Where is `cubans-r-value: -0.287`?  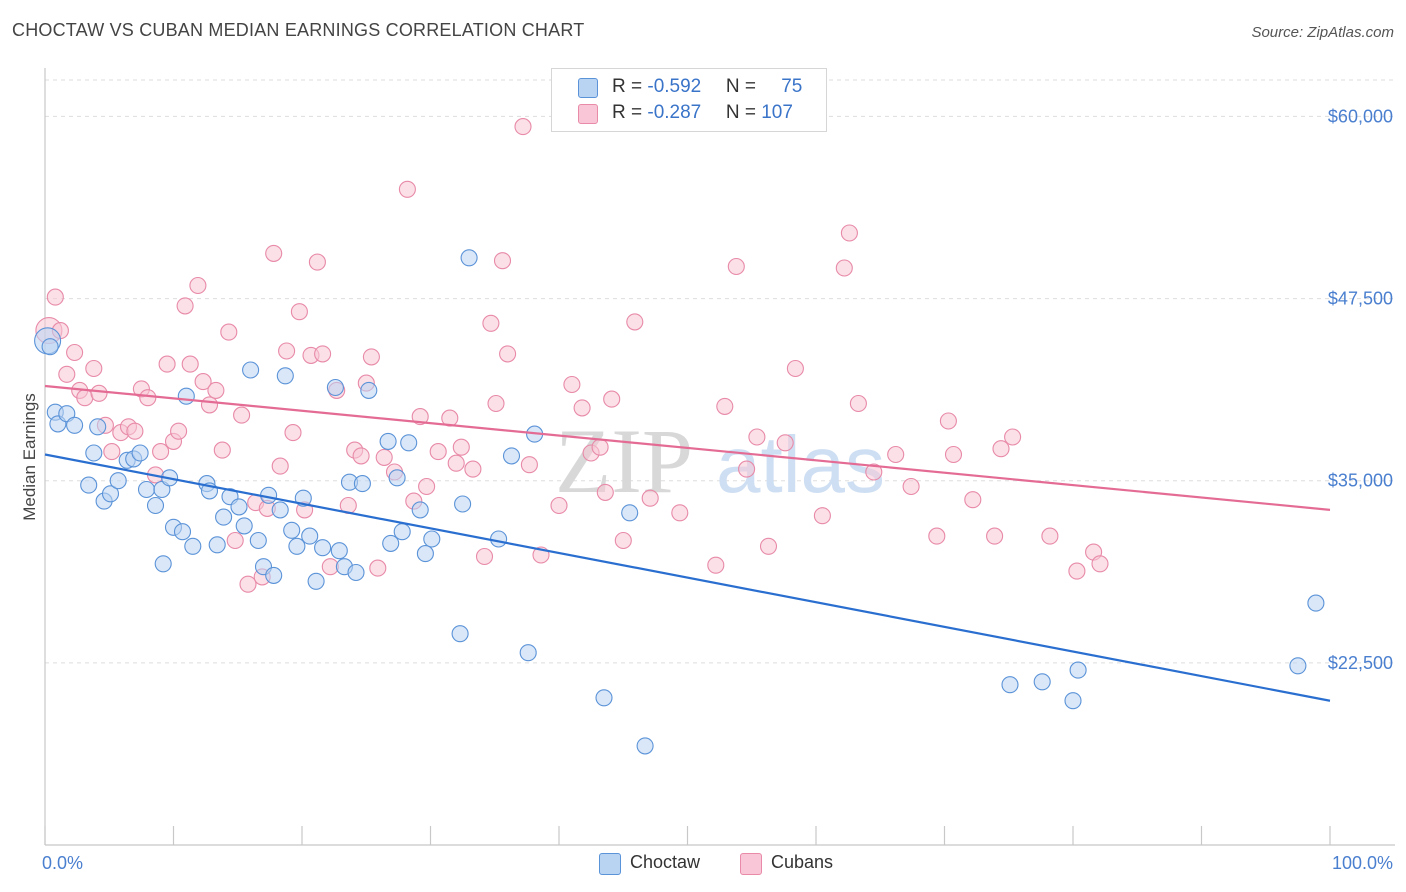
cubans-r-value: -0.287 is located at coordinates (674, 112).